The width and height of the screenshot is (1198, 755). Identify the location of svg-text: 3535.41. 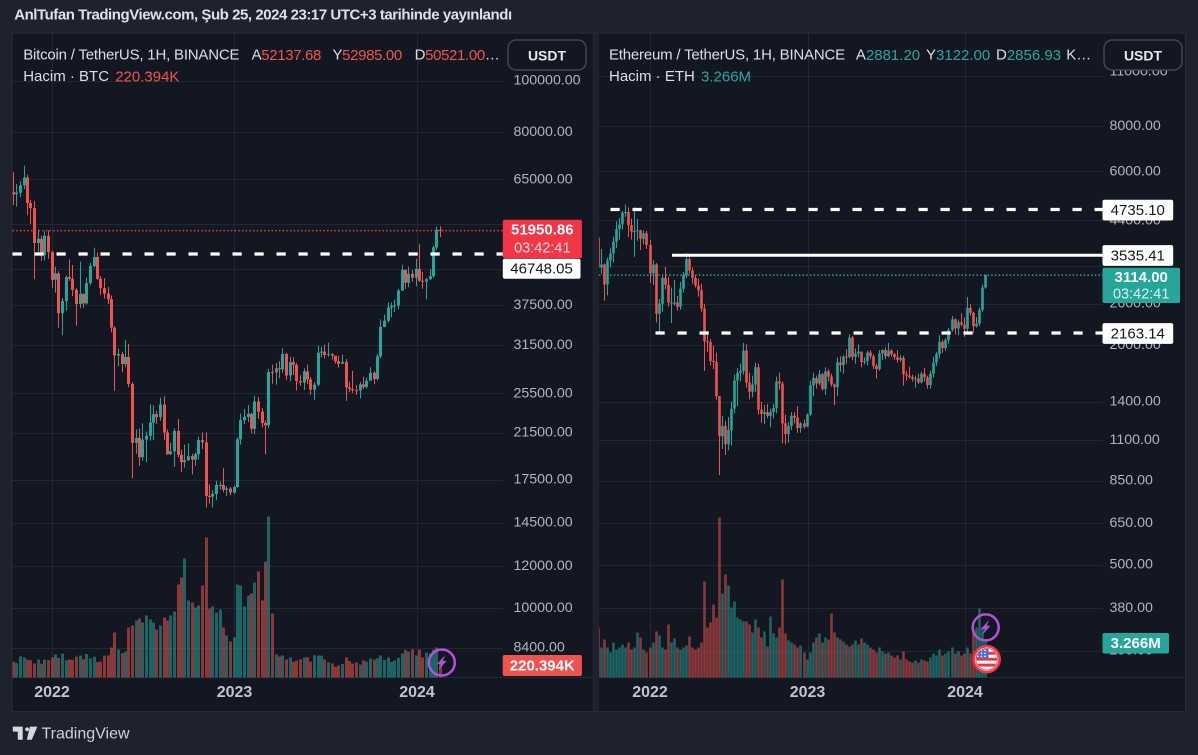
(1138, 256).